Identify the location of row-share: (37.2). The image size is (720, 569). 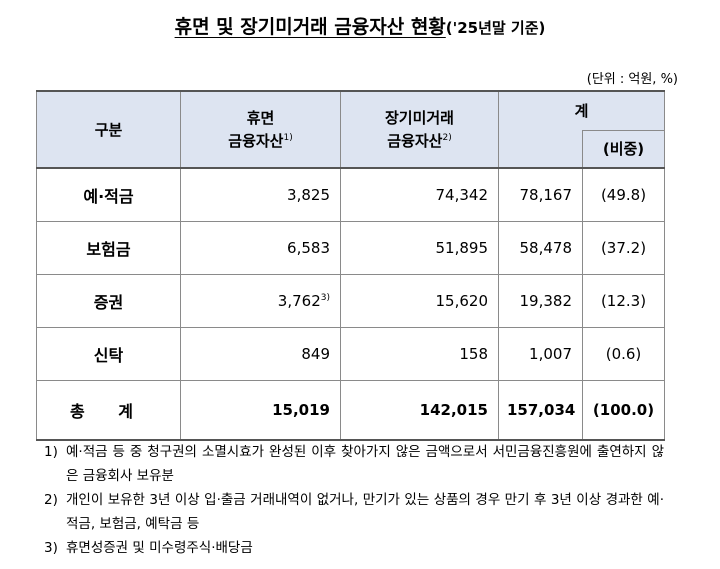
(623, 248).